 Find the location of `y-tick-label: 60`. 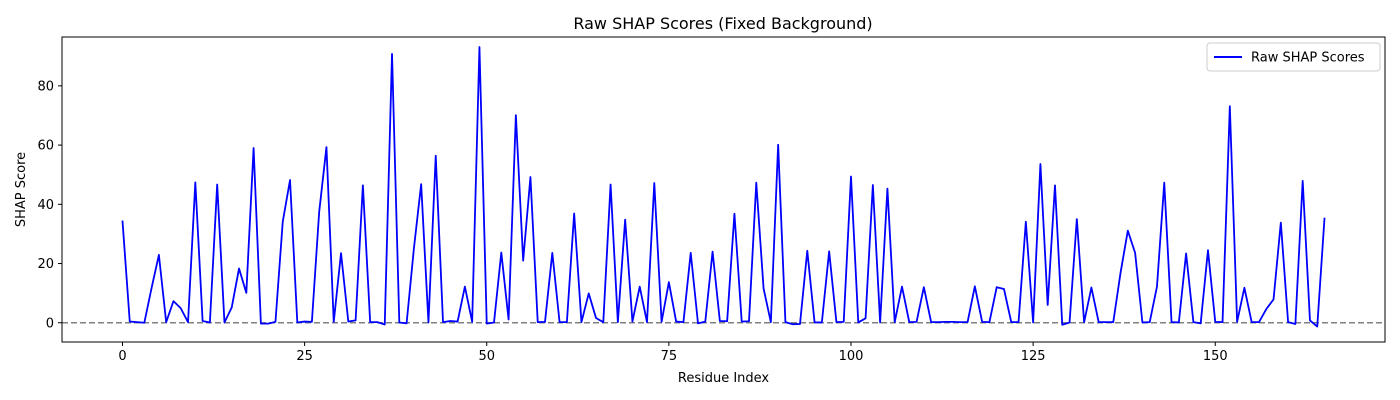

y-tick-label: 60 is located at coordinates (45, 146).